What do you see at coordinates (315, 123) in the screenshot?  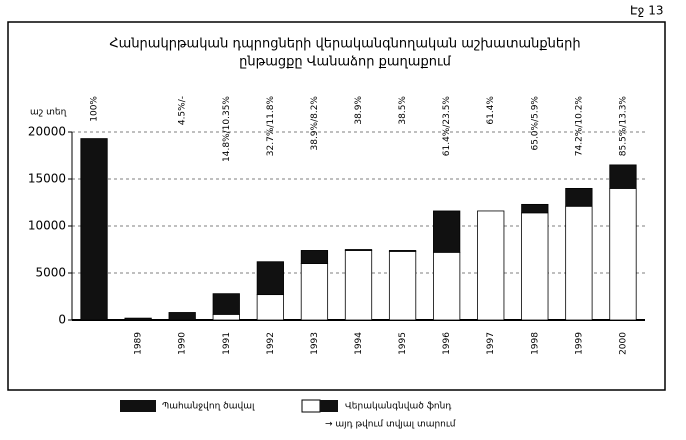 I see `annotation: 38.9%/8.2%` at bounding box center [315, 123].